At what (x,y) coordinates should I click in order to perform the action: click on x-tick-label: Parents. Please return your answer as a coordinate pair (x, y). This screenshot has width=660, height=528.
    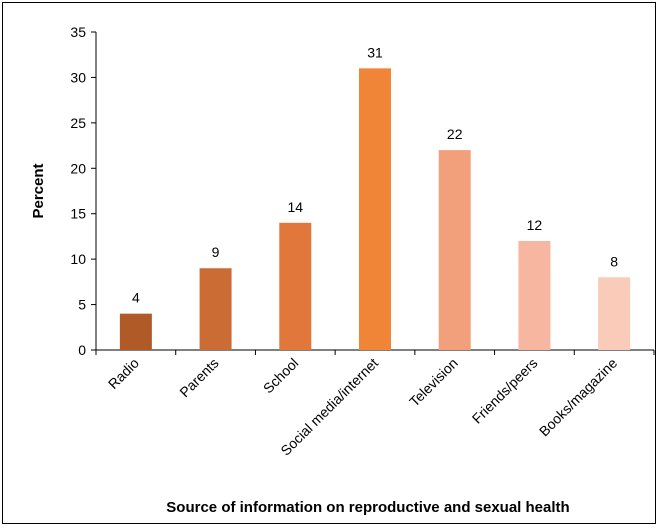
    Looking at the image, I should click on (198, 377).